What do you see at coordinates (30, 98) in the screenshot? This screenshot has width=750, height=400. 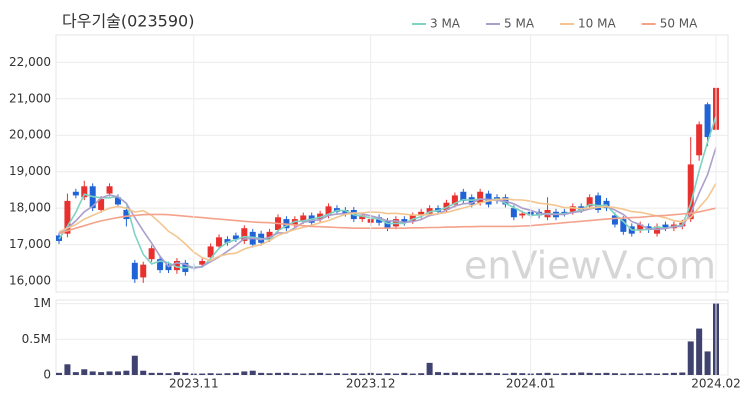 I see `y-tick-label: 21,000` at bounding box center [30, 98].